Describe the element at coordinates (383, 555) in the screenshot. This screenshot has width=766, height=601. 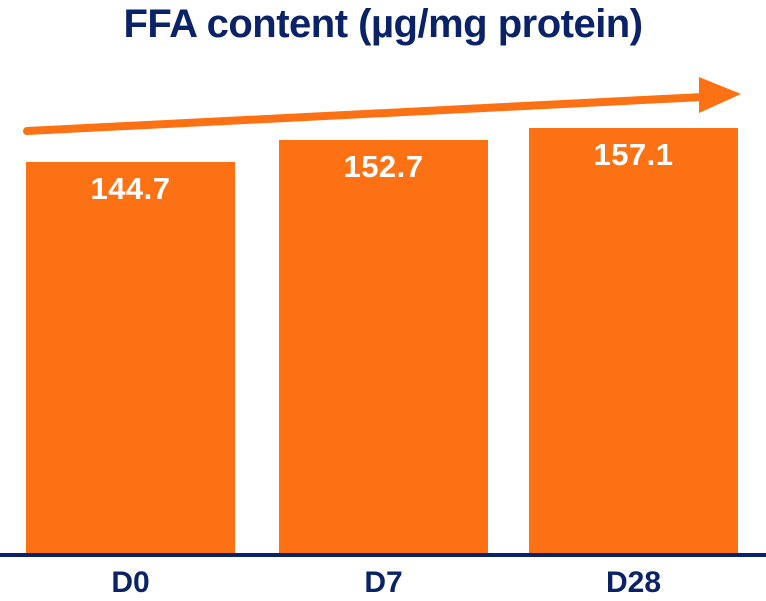
I see `x-axis-line` at that location.